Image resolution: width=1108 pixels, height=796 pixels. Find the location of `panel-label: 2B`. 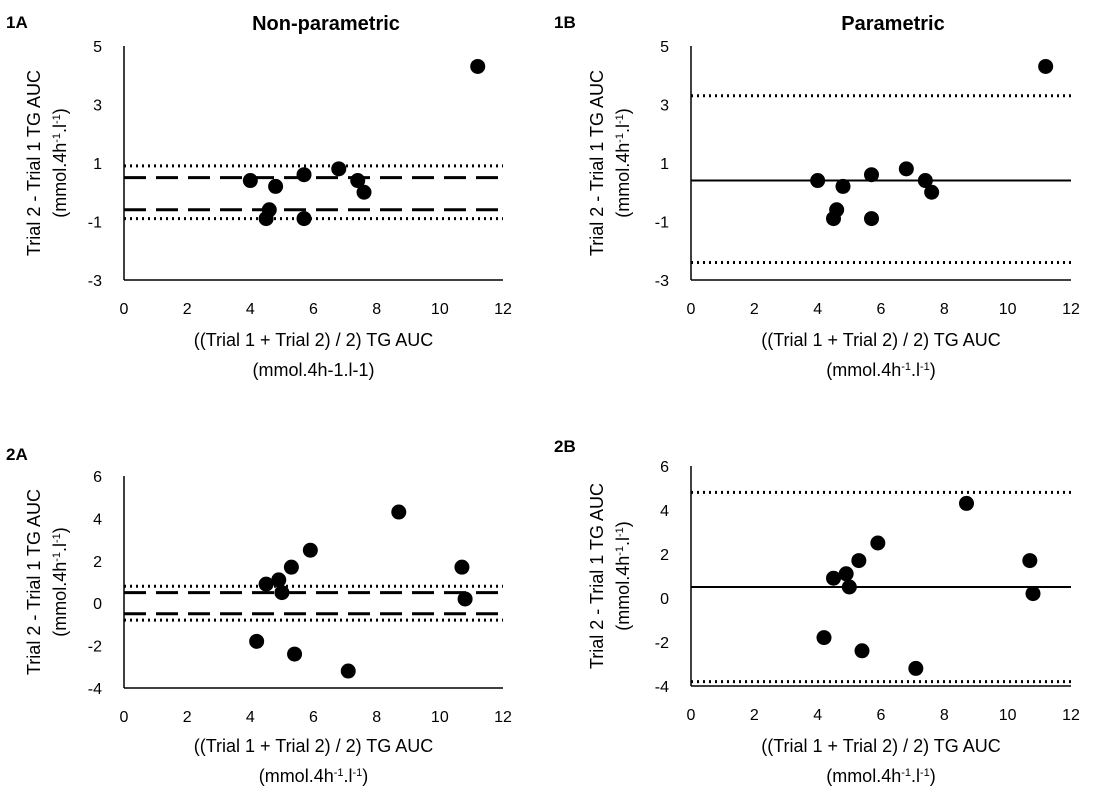

panel-label: 2B is located at coordinates (565, 446).